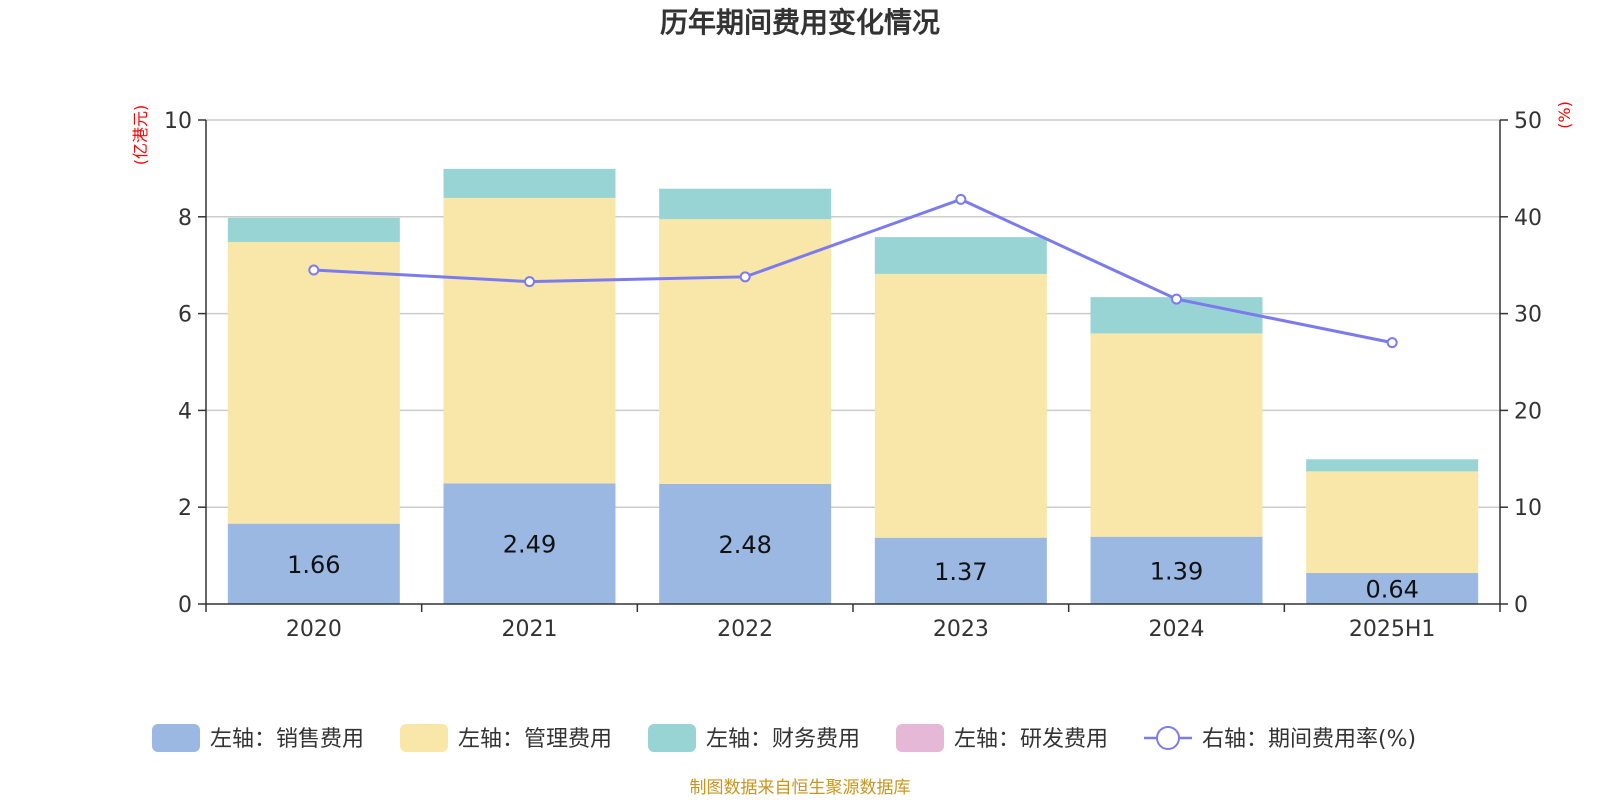 This screenshot has width=1600, height=800. I want to click on legend-label: 左轴：财务费用, so click(783, 739).